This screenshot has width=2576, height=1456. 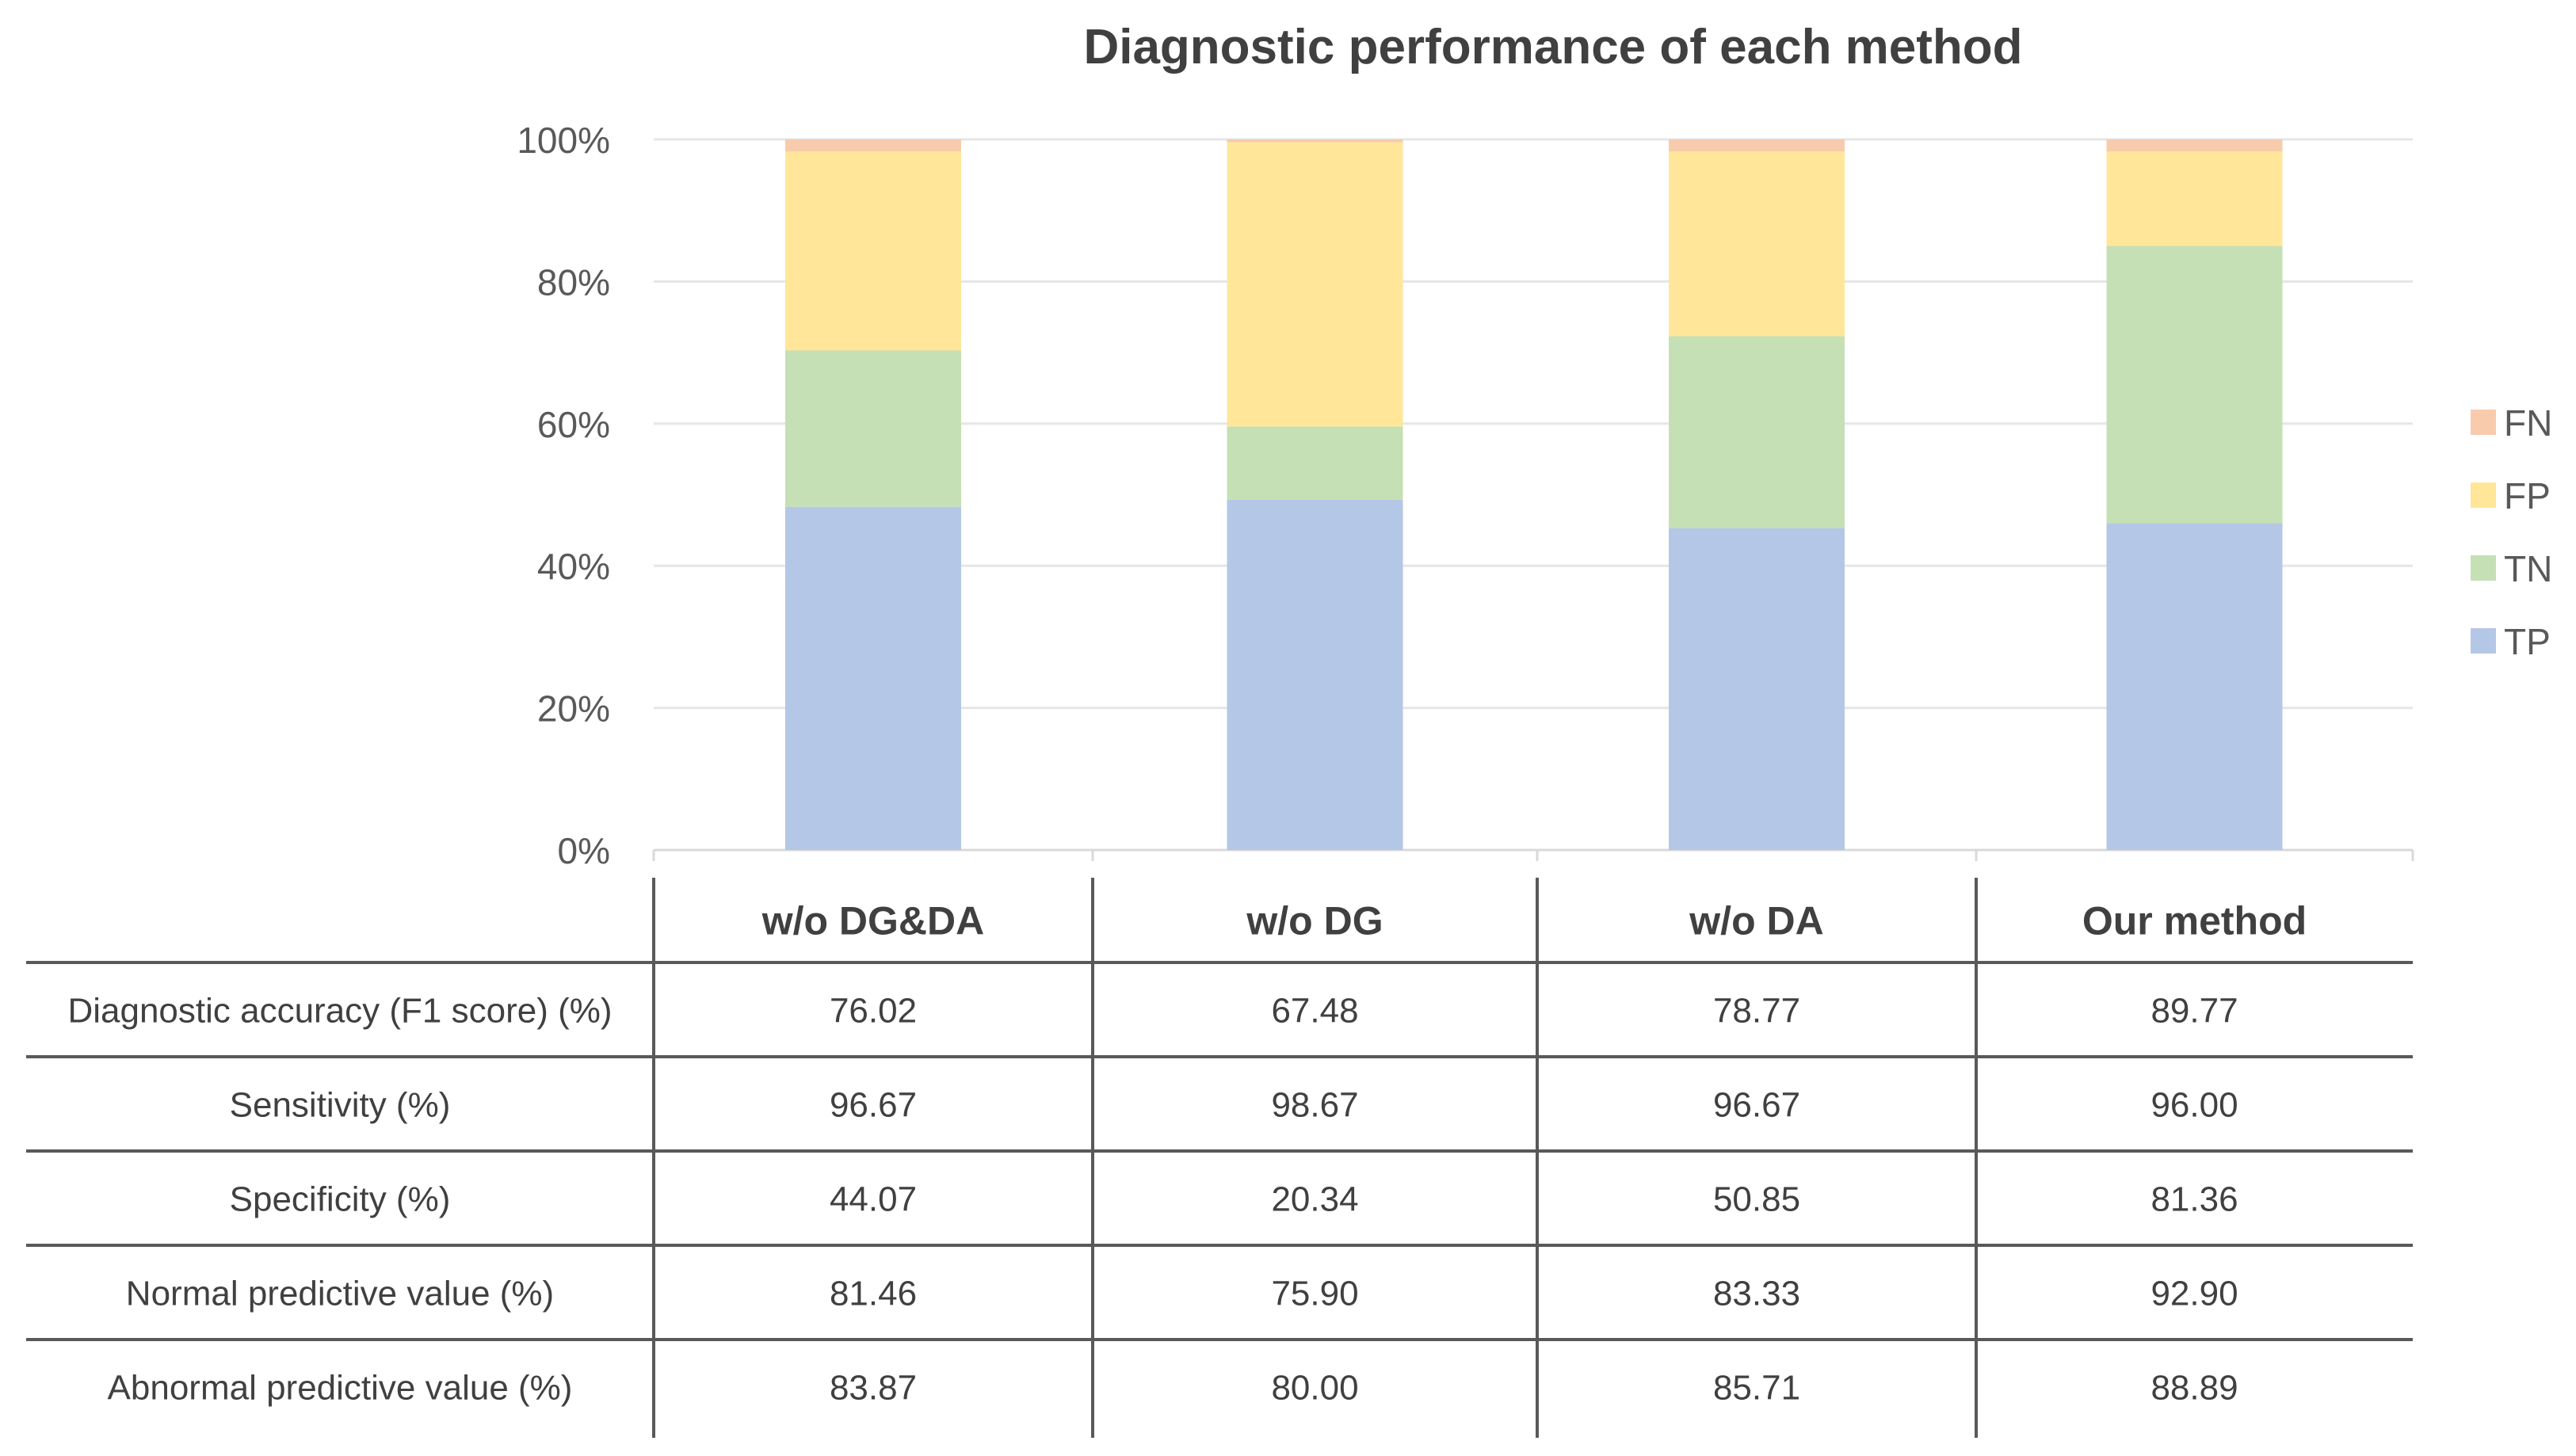 What do you see at coordinates (873, 1294) in the screenshot?
I see `table-cell: 81.46` at bounding box center [873, 1294].